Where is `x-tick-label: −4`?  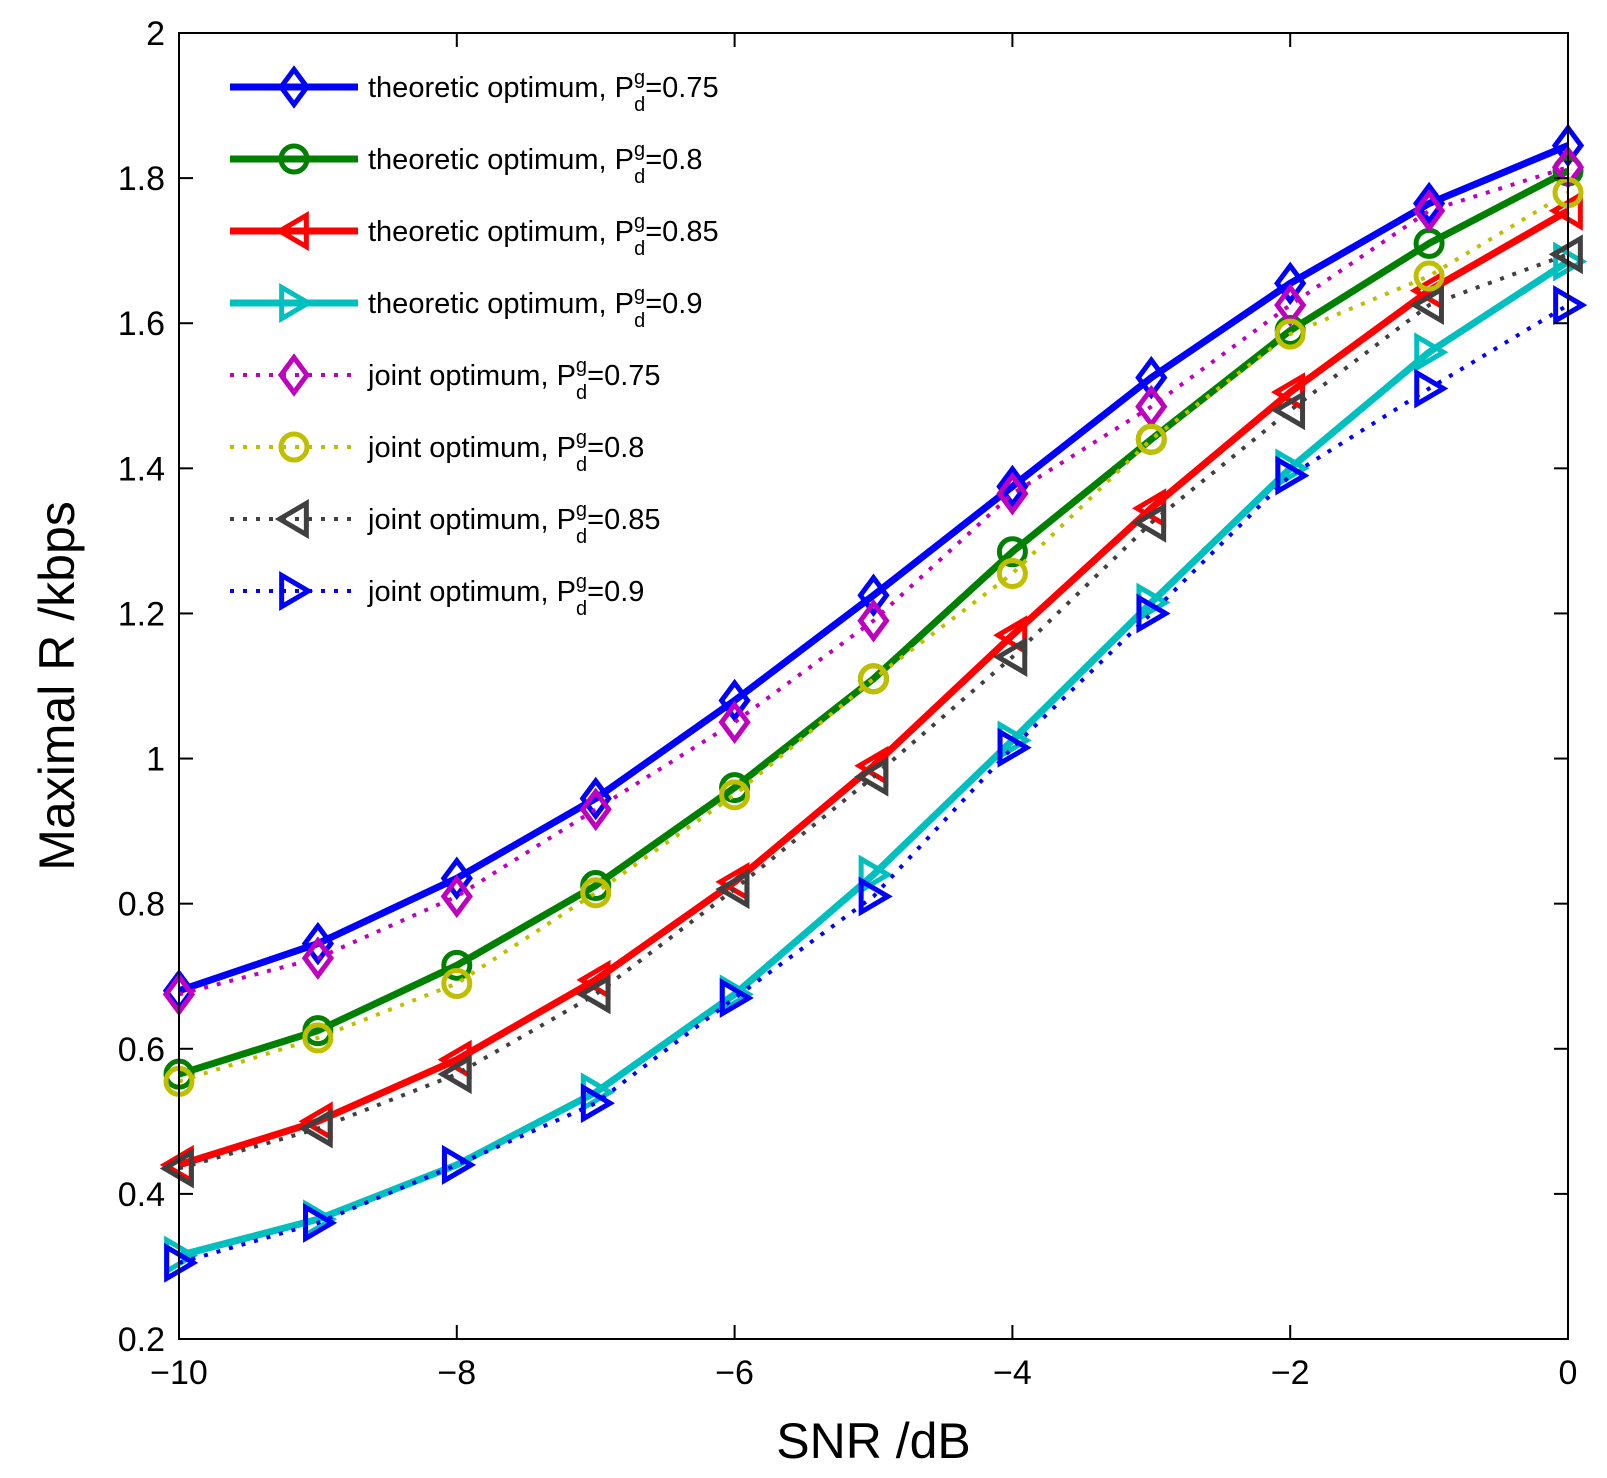
x-tick-label: −4 is located at coordinates (1012, 1373).